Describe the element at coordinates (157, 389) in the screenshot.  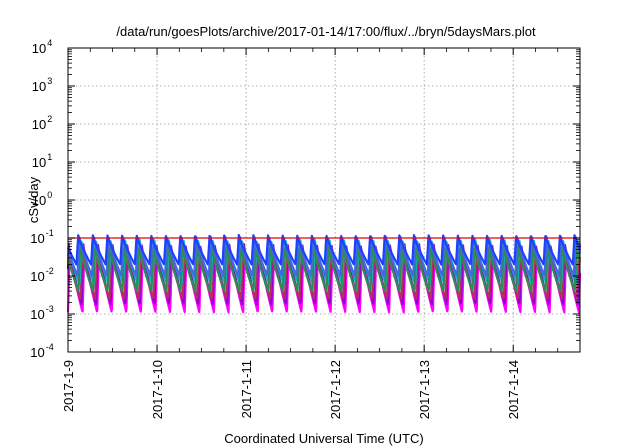
I see `x-tick-label: 2017-1-10` at that location.